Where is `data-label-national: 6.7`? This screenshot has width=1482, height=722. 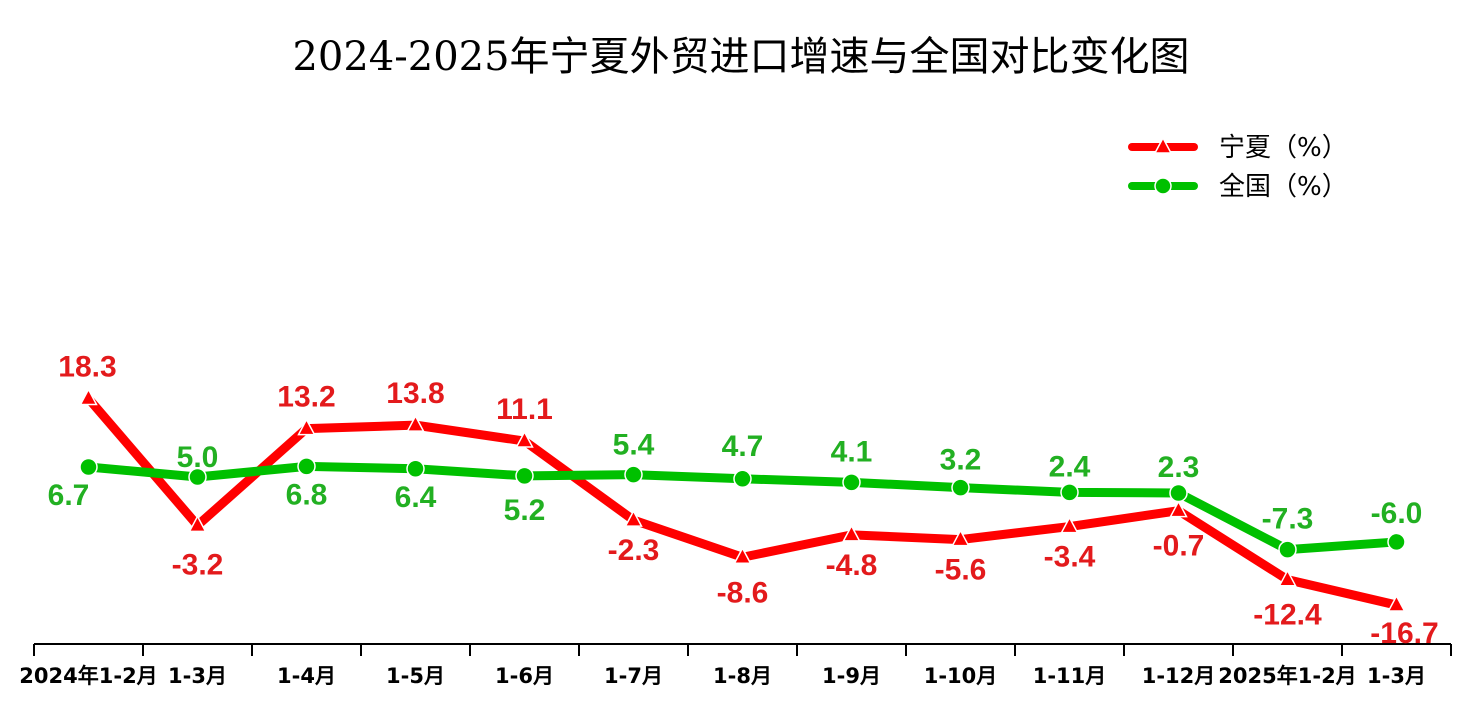 data-label-national: 6.7 is located at coordinates (69, 495).